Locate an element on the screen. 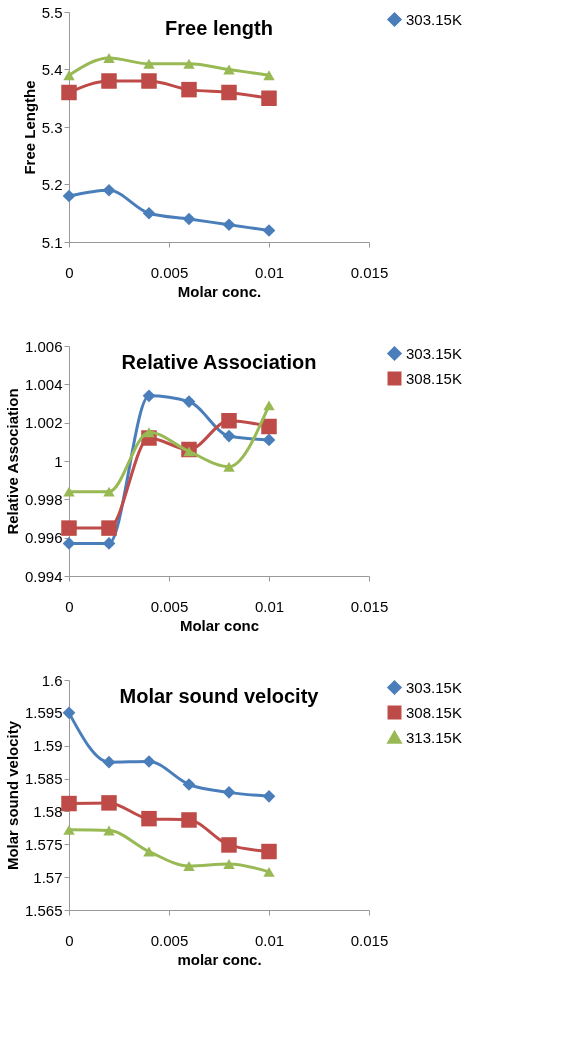  y-tick-label: 0.994 is located at coordinates (43, 576).